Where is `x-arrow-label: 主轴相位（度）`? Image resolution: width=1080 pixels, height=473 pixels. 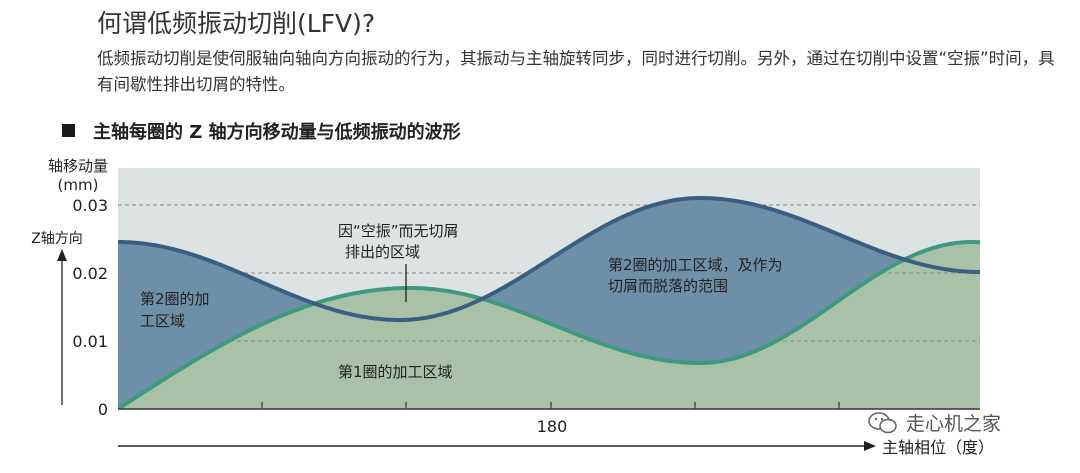
x-arrow-label: 主轴相位（度） is located at coordinates (938, 447).